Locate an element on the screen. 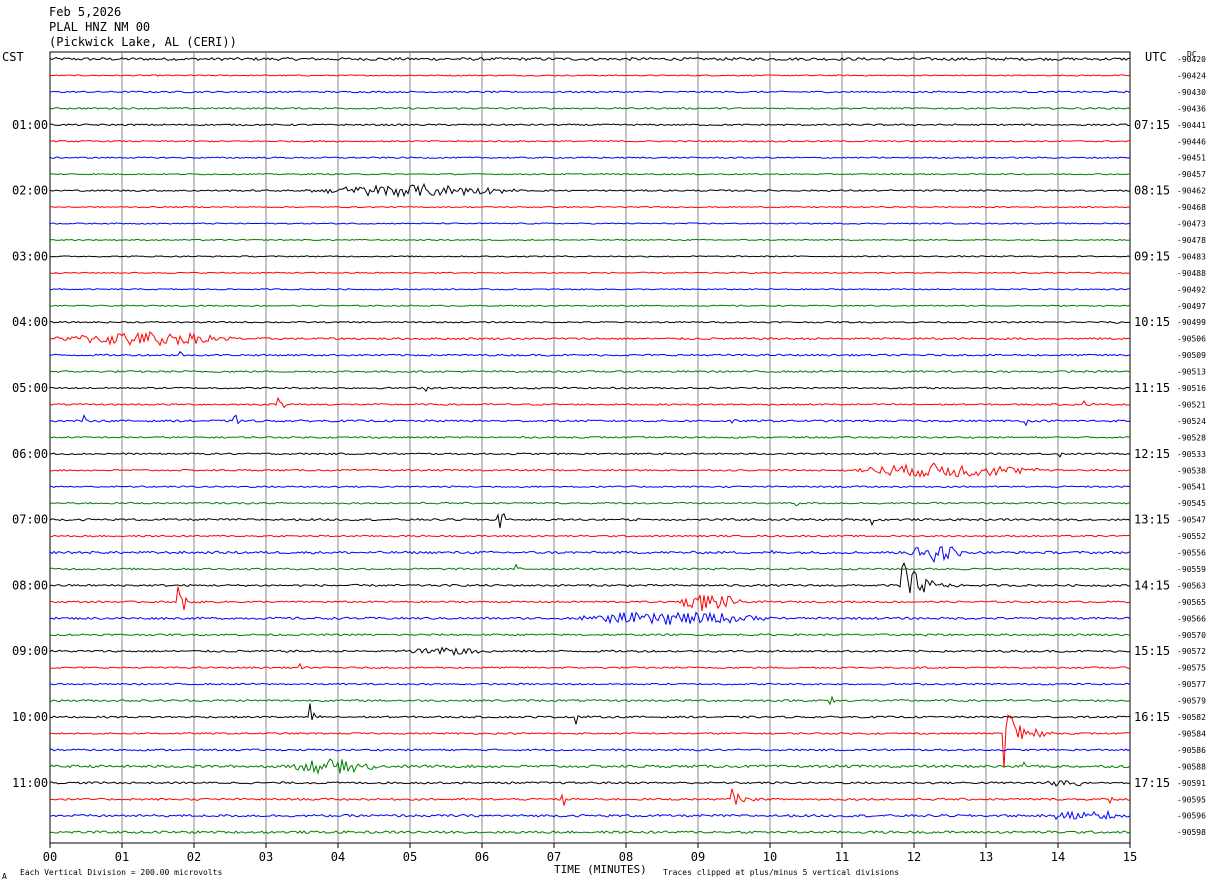 Image resolution: width=1210 pixels, height=886 pixels. dc-offset-label: -90462 is located at coordinates (1191, 191).